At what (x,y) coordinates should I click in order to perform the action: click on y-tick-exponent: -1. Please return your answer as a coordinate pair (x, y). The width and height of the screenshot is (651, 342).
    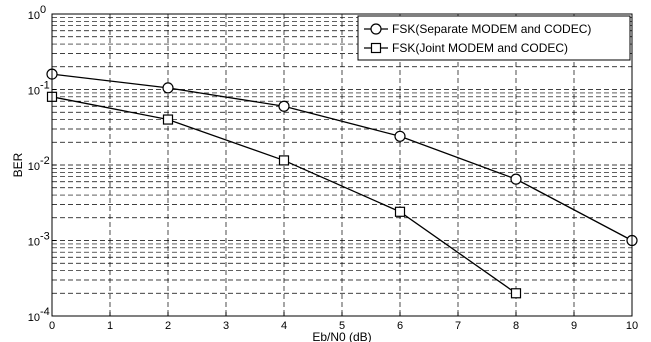
    Looking at the image, I should click on (45, 86).